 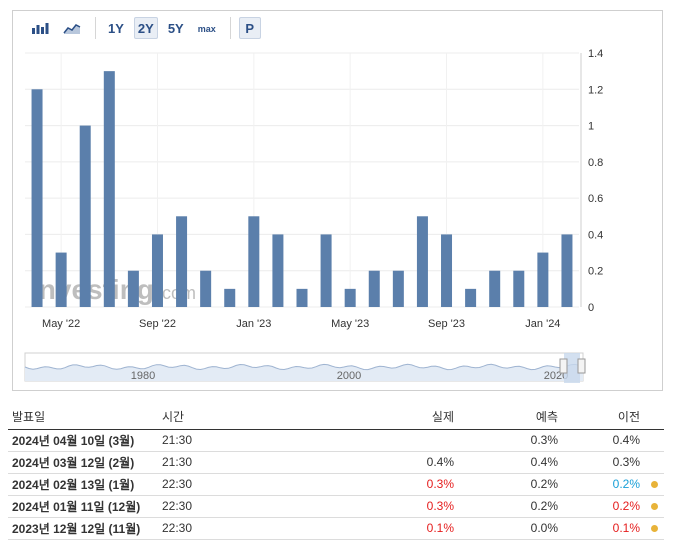 What do you see at coordinates (350, 324) in the screenshot?
I see `x-tick-label: May '23` at bounding box center [350, 324].